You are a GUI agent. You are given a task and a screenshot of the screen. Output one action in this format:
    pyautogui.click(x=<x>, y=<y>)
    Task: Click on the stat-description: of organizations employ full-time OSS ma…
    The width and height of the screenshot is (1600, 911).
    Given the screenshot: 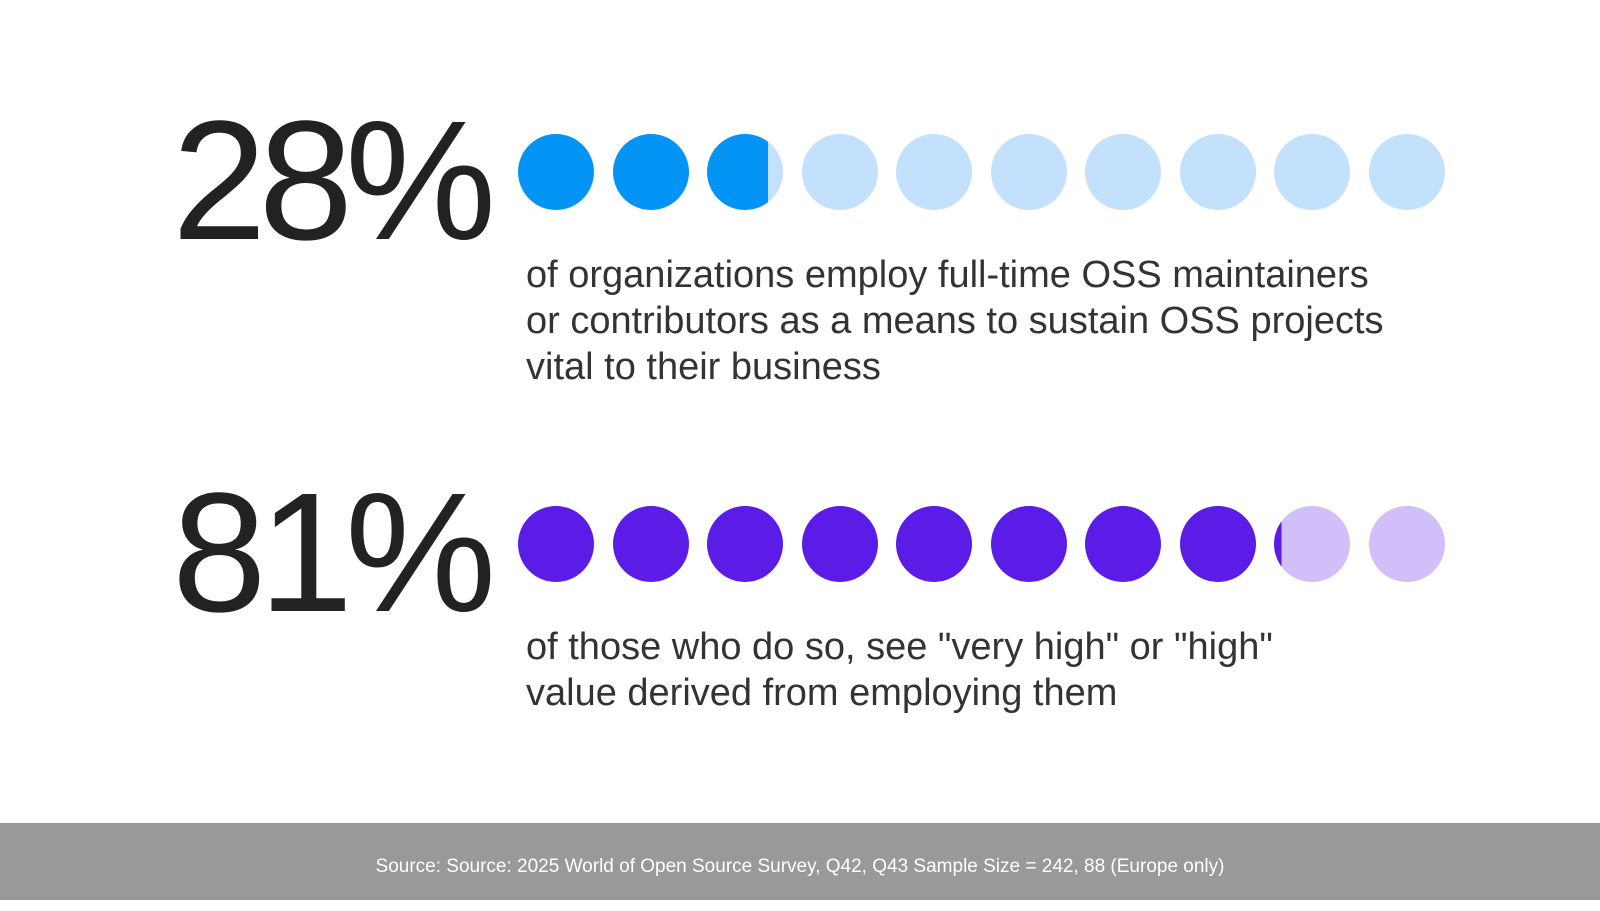 What is the action you would take?
    pyautogui.click(x=996, y=321)
    